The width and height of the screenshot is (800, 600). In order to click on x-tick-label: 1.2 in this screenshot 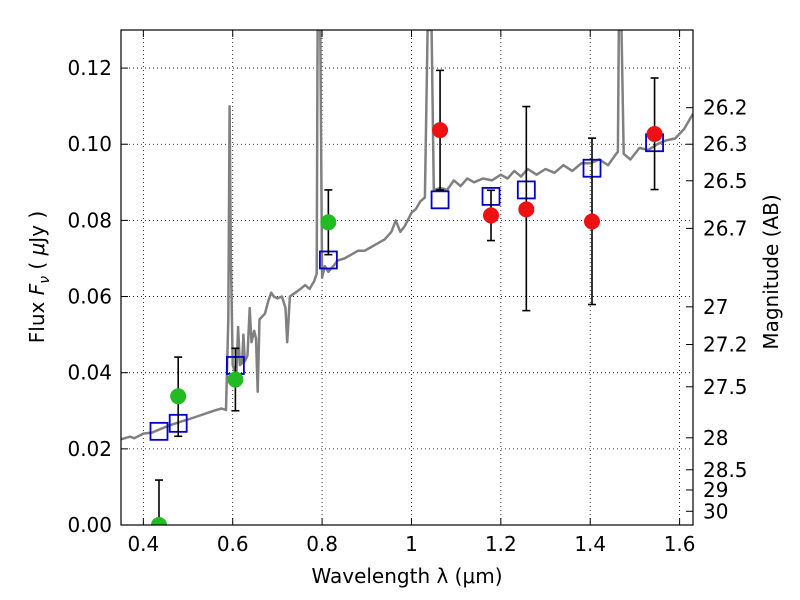, I will do `click(501, 544)`.